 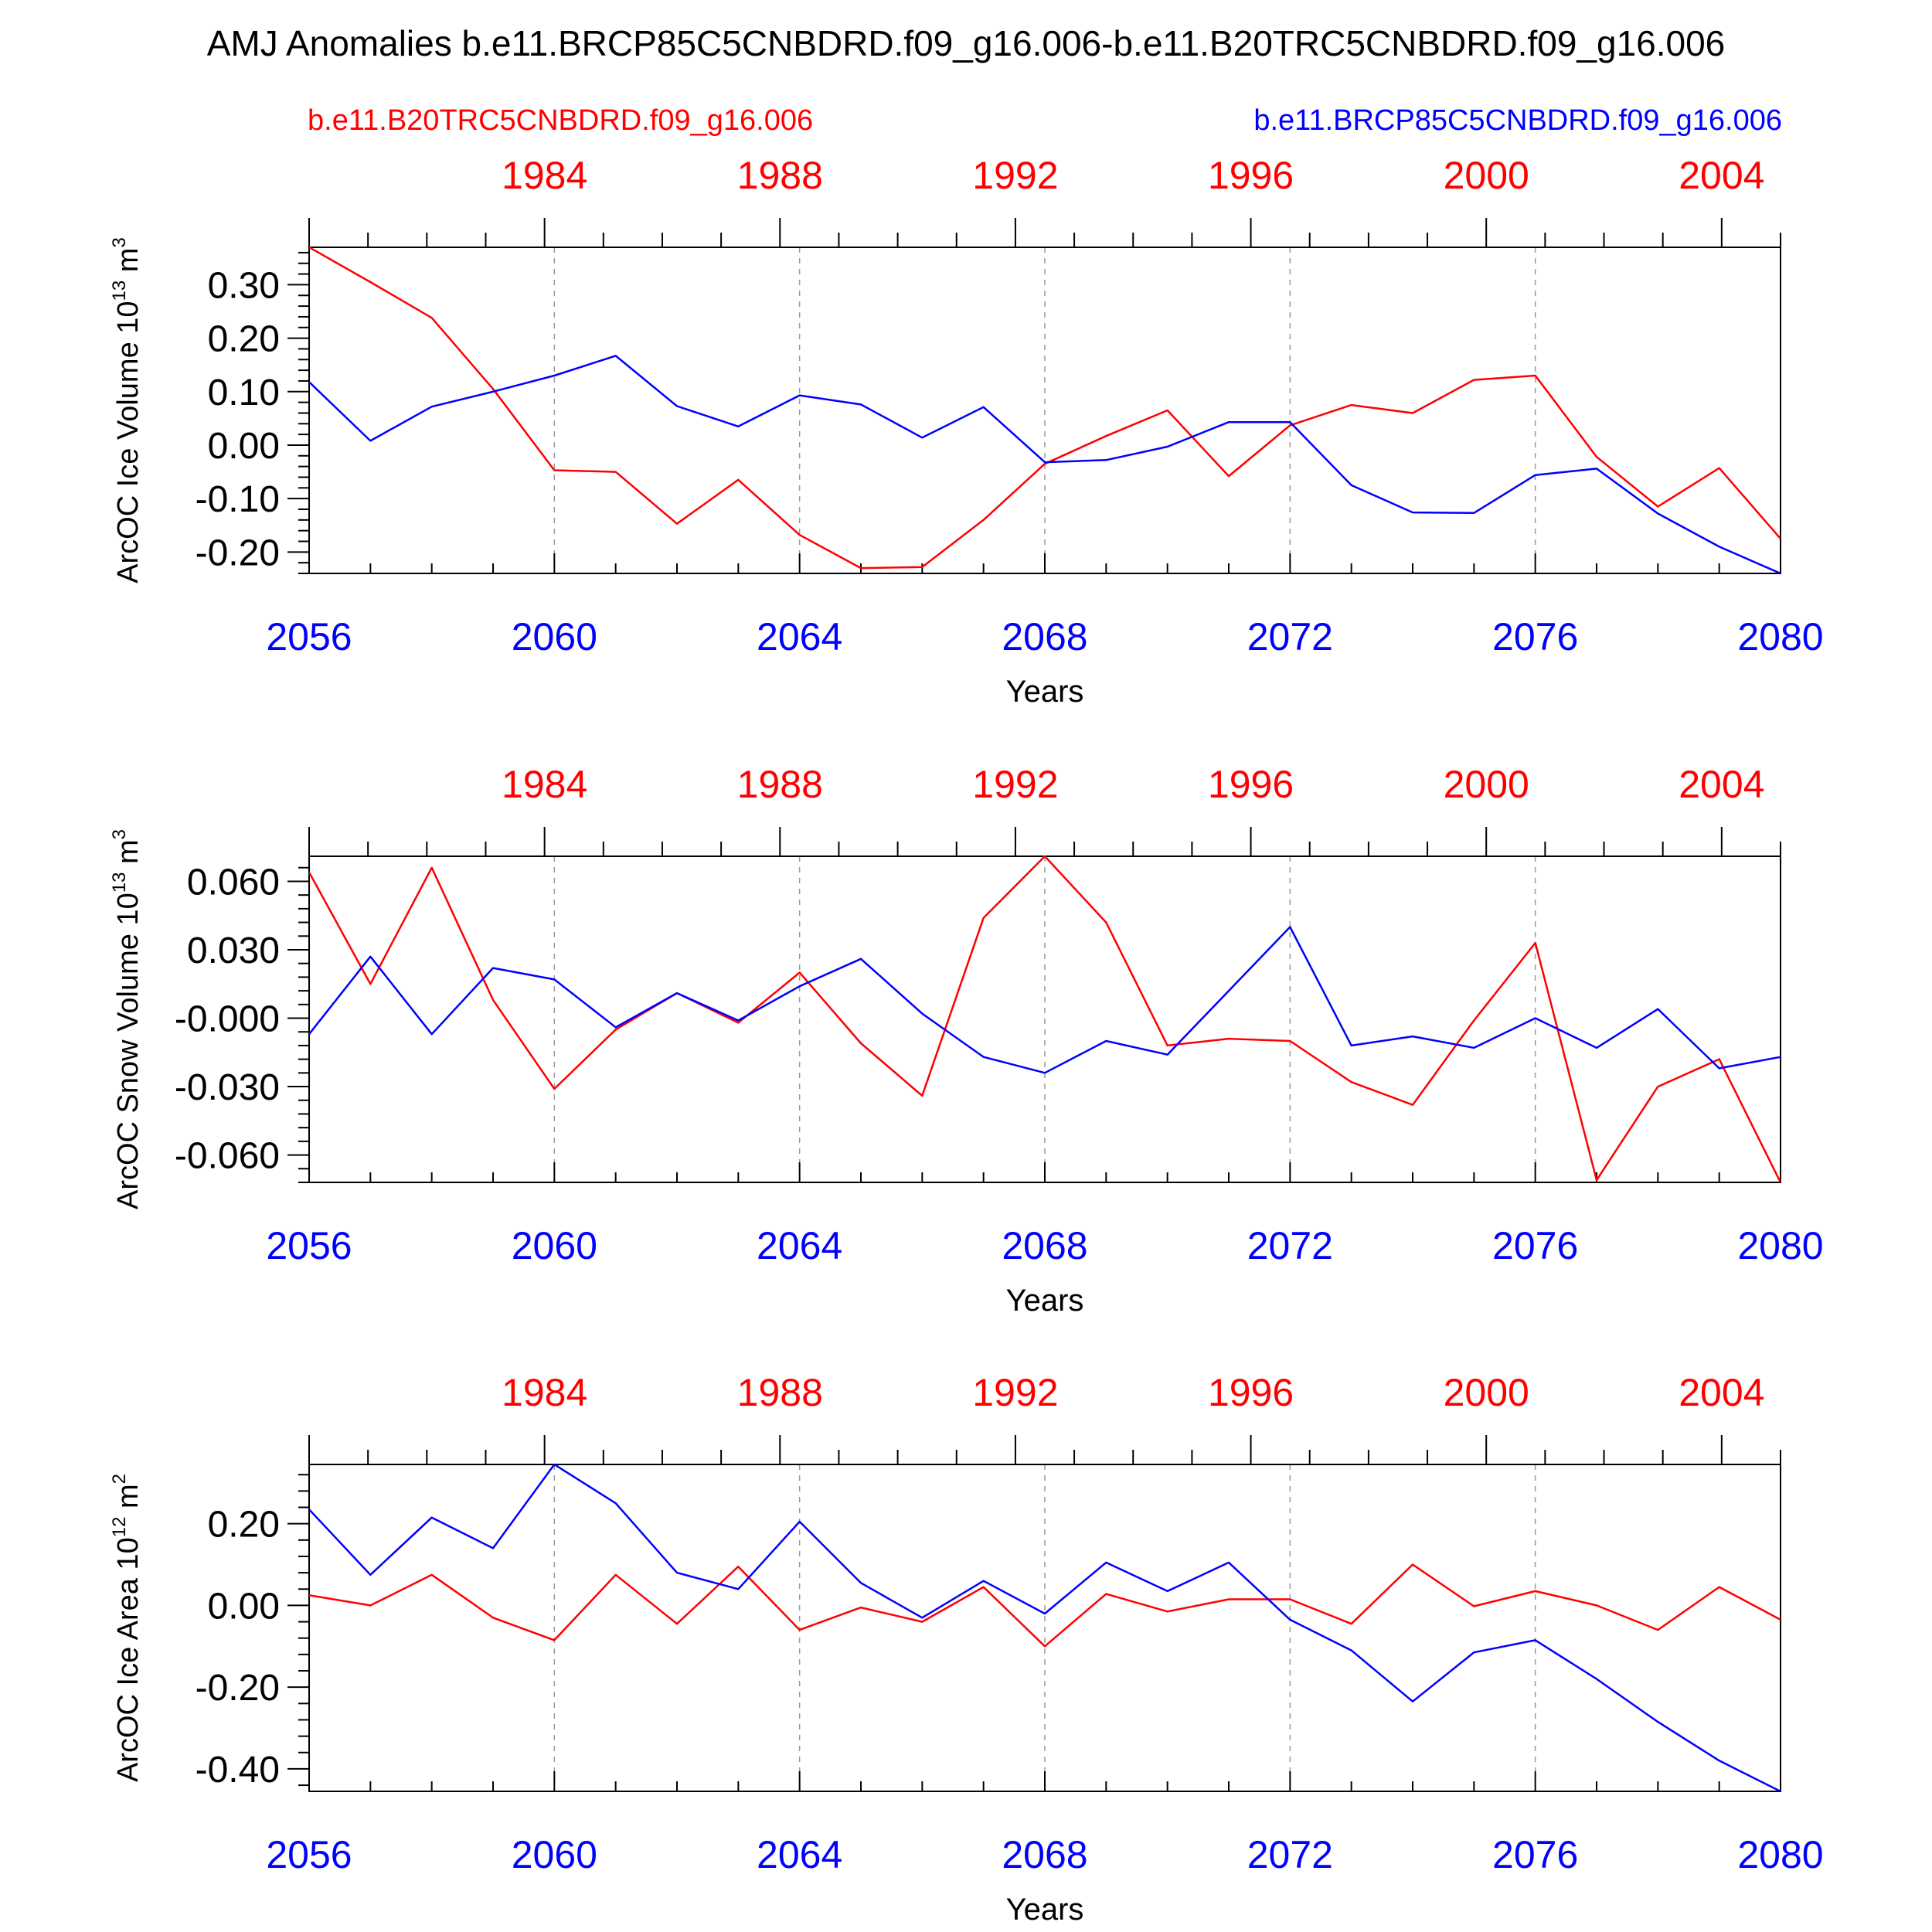 I want to click on y-tick-label: 0.030, so click(x=234, y=950).